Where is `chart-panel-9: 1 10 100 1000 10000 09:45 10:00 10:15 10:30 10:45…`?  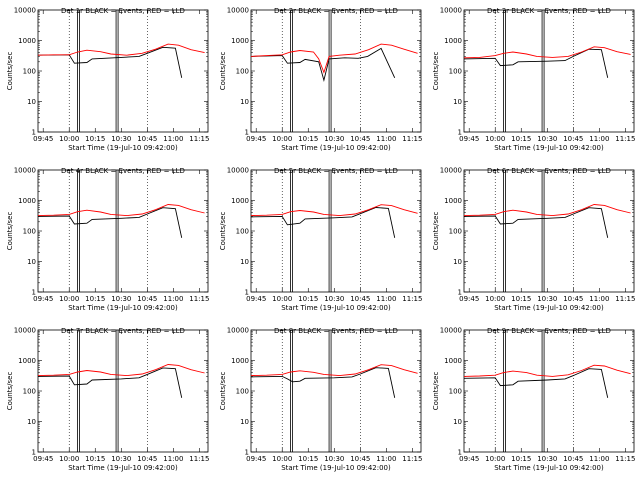 chart-panel-9: 1 10 100 1000 10000 09:45 10:00 10:15 10:30 10:45… is located at coordinates (533, 400).